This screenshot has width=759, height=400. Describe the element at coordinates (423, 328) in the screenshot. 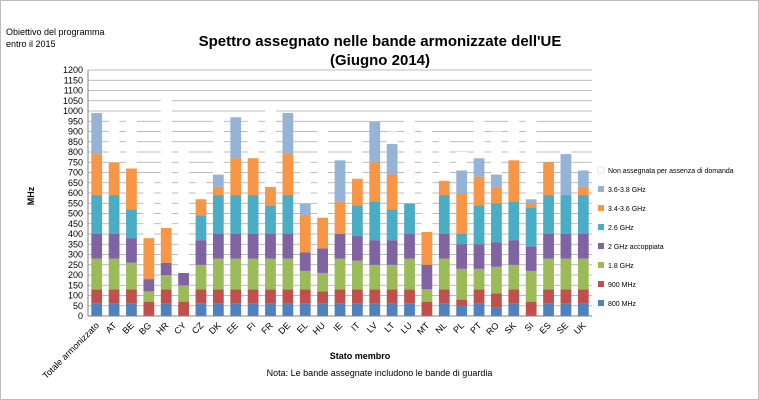

I see `x-tick-label: MT` at that location.